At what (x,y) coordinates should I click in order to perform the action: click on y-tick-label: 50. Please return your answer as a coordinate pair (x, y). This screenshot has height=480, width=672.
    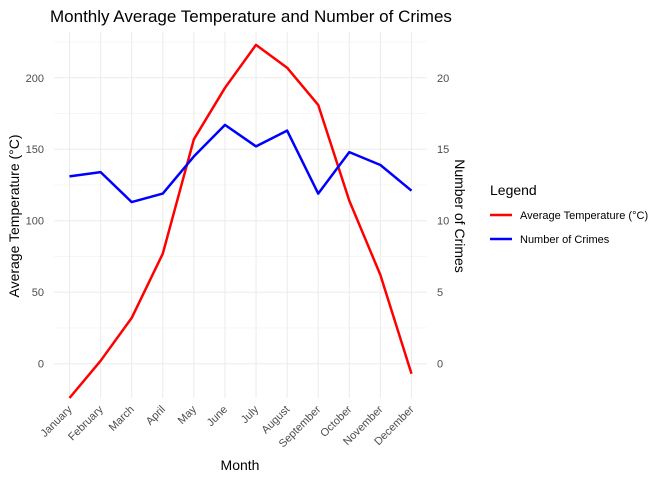
    Looking at the image, I should click on (38, 293).